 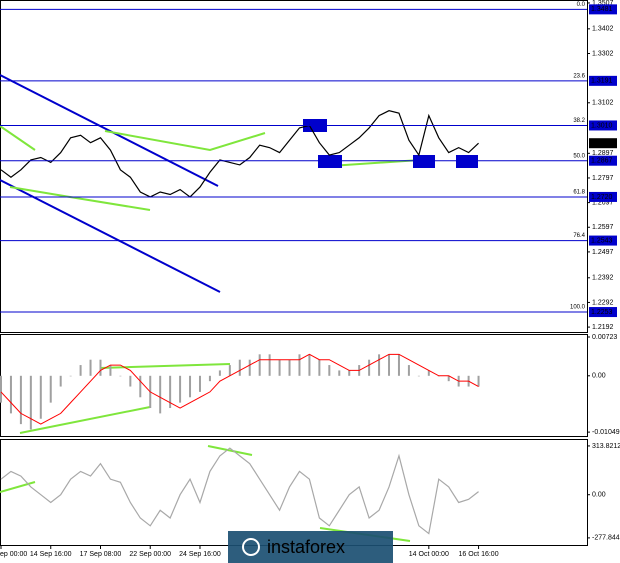 I want to click on level-label: 1.3010, so click(x=602, y=125).